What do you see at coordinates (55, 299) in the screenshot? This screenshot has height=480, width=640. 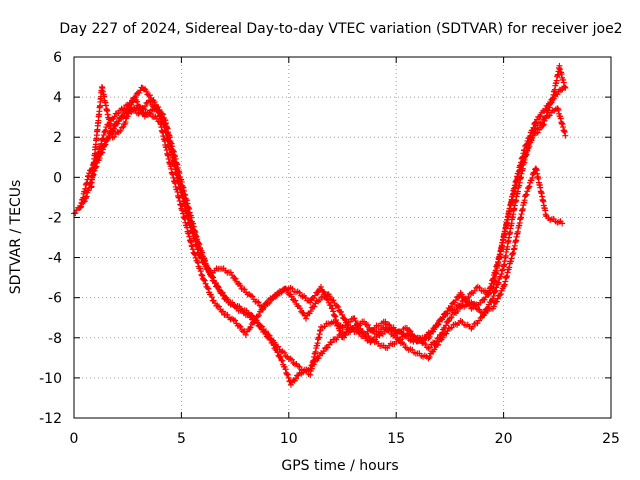 I see `y-tick-label: -6` at bounding box center [55, 299].